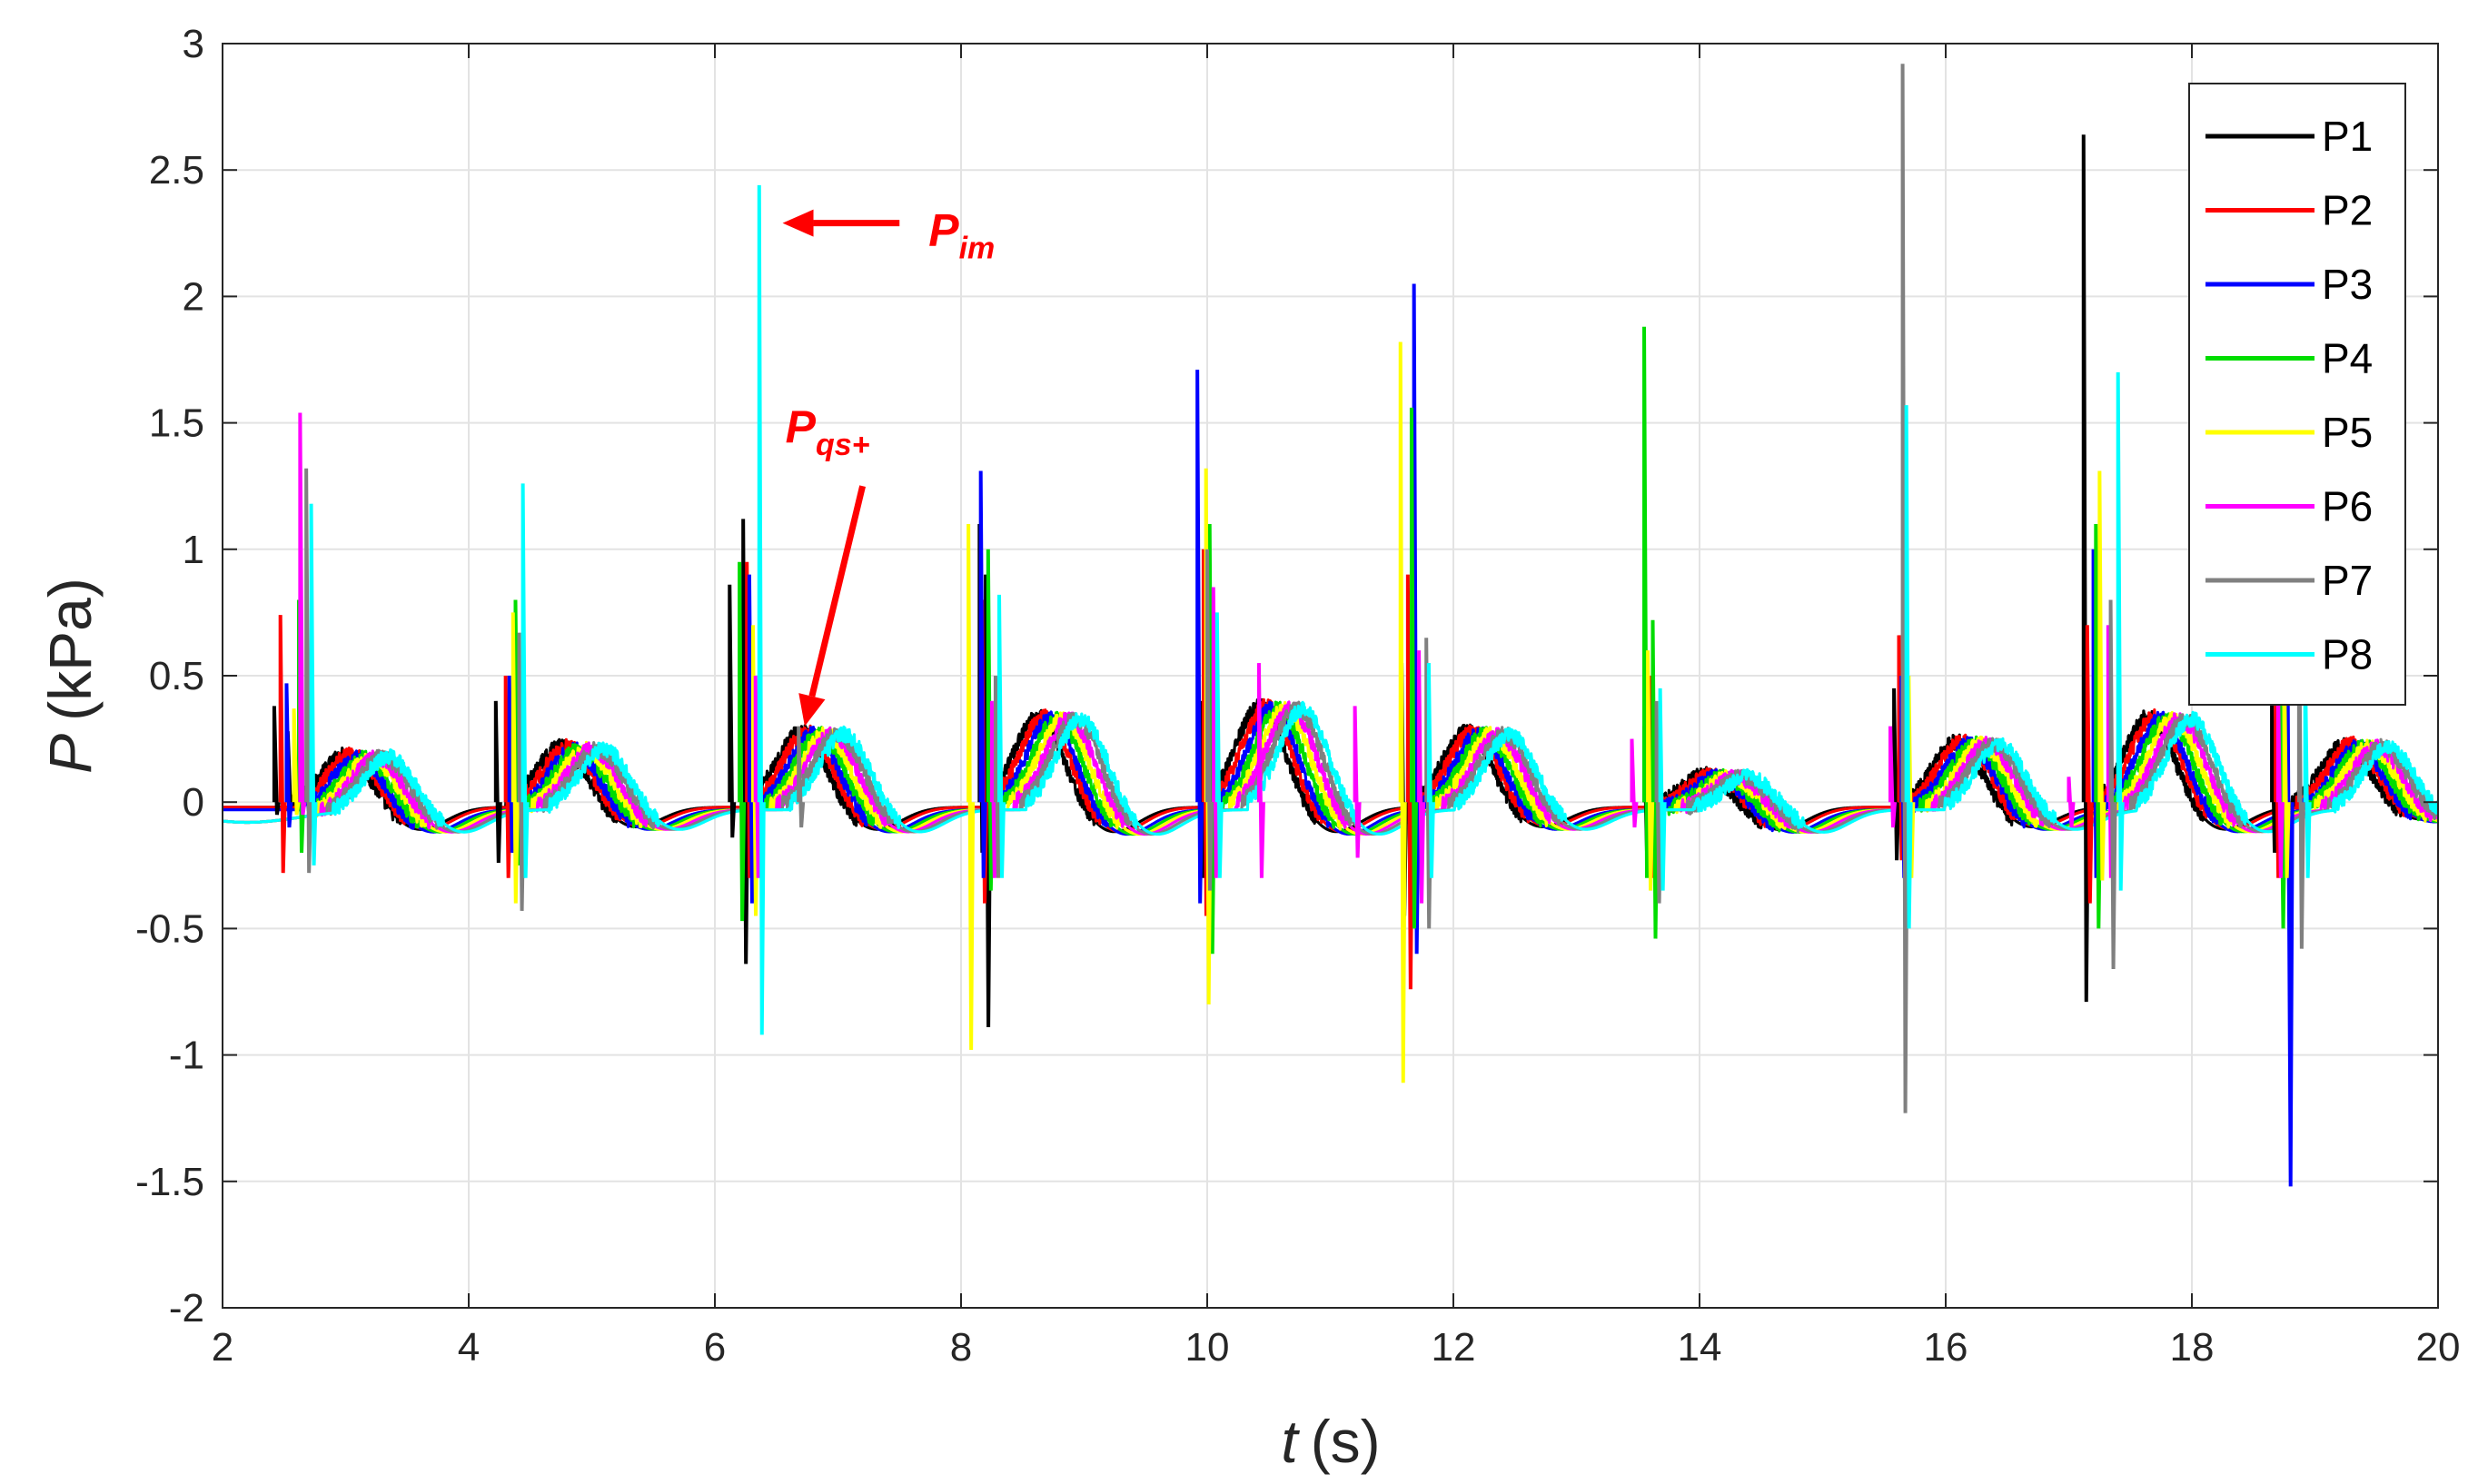 The height and width of the screenshot is (1484, 2478). I want to click on legend: P1 P2 P3 P4 P5 P6 P7 P8, so click(2297, 394).